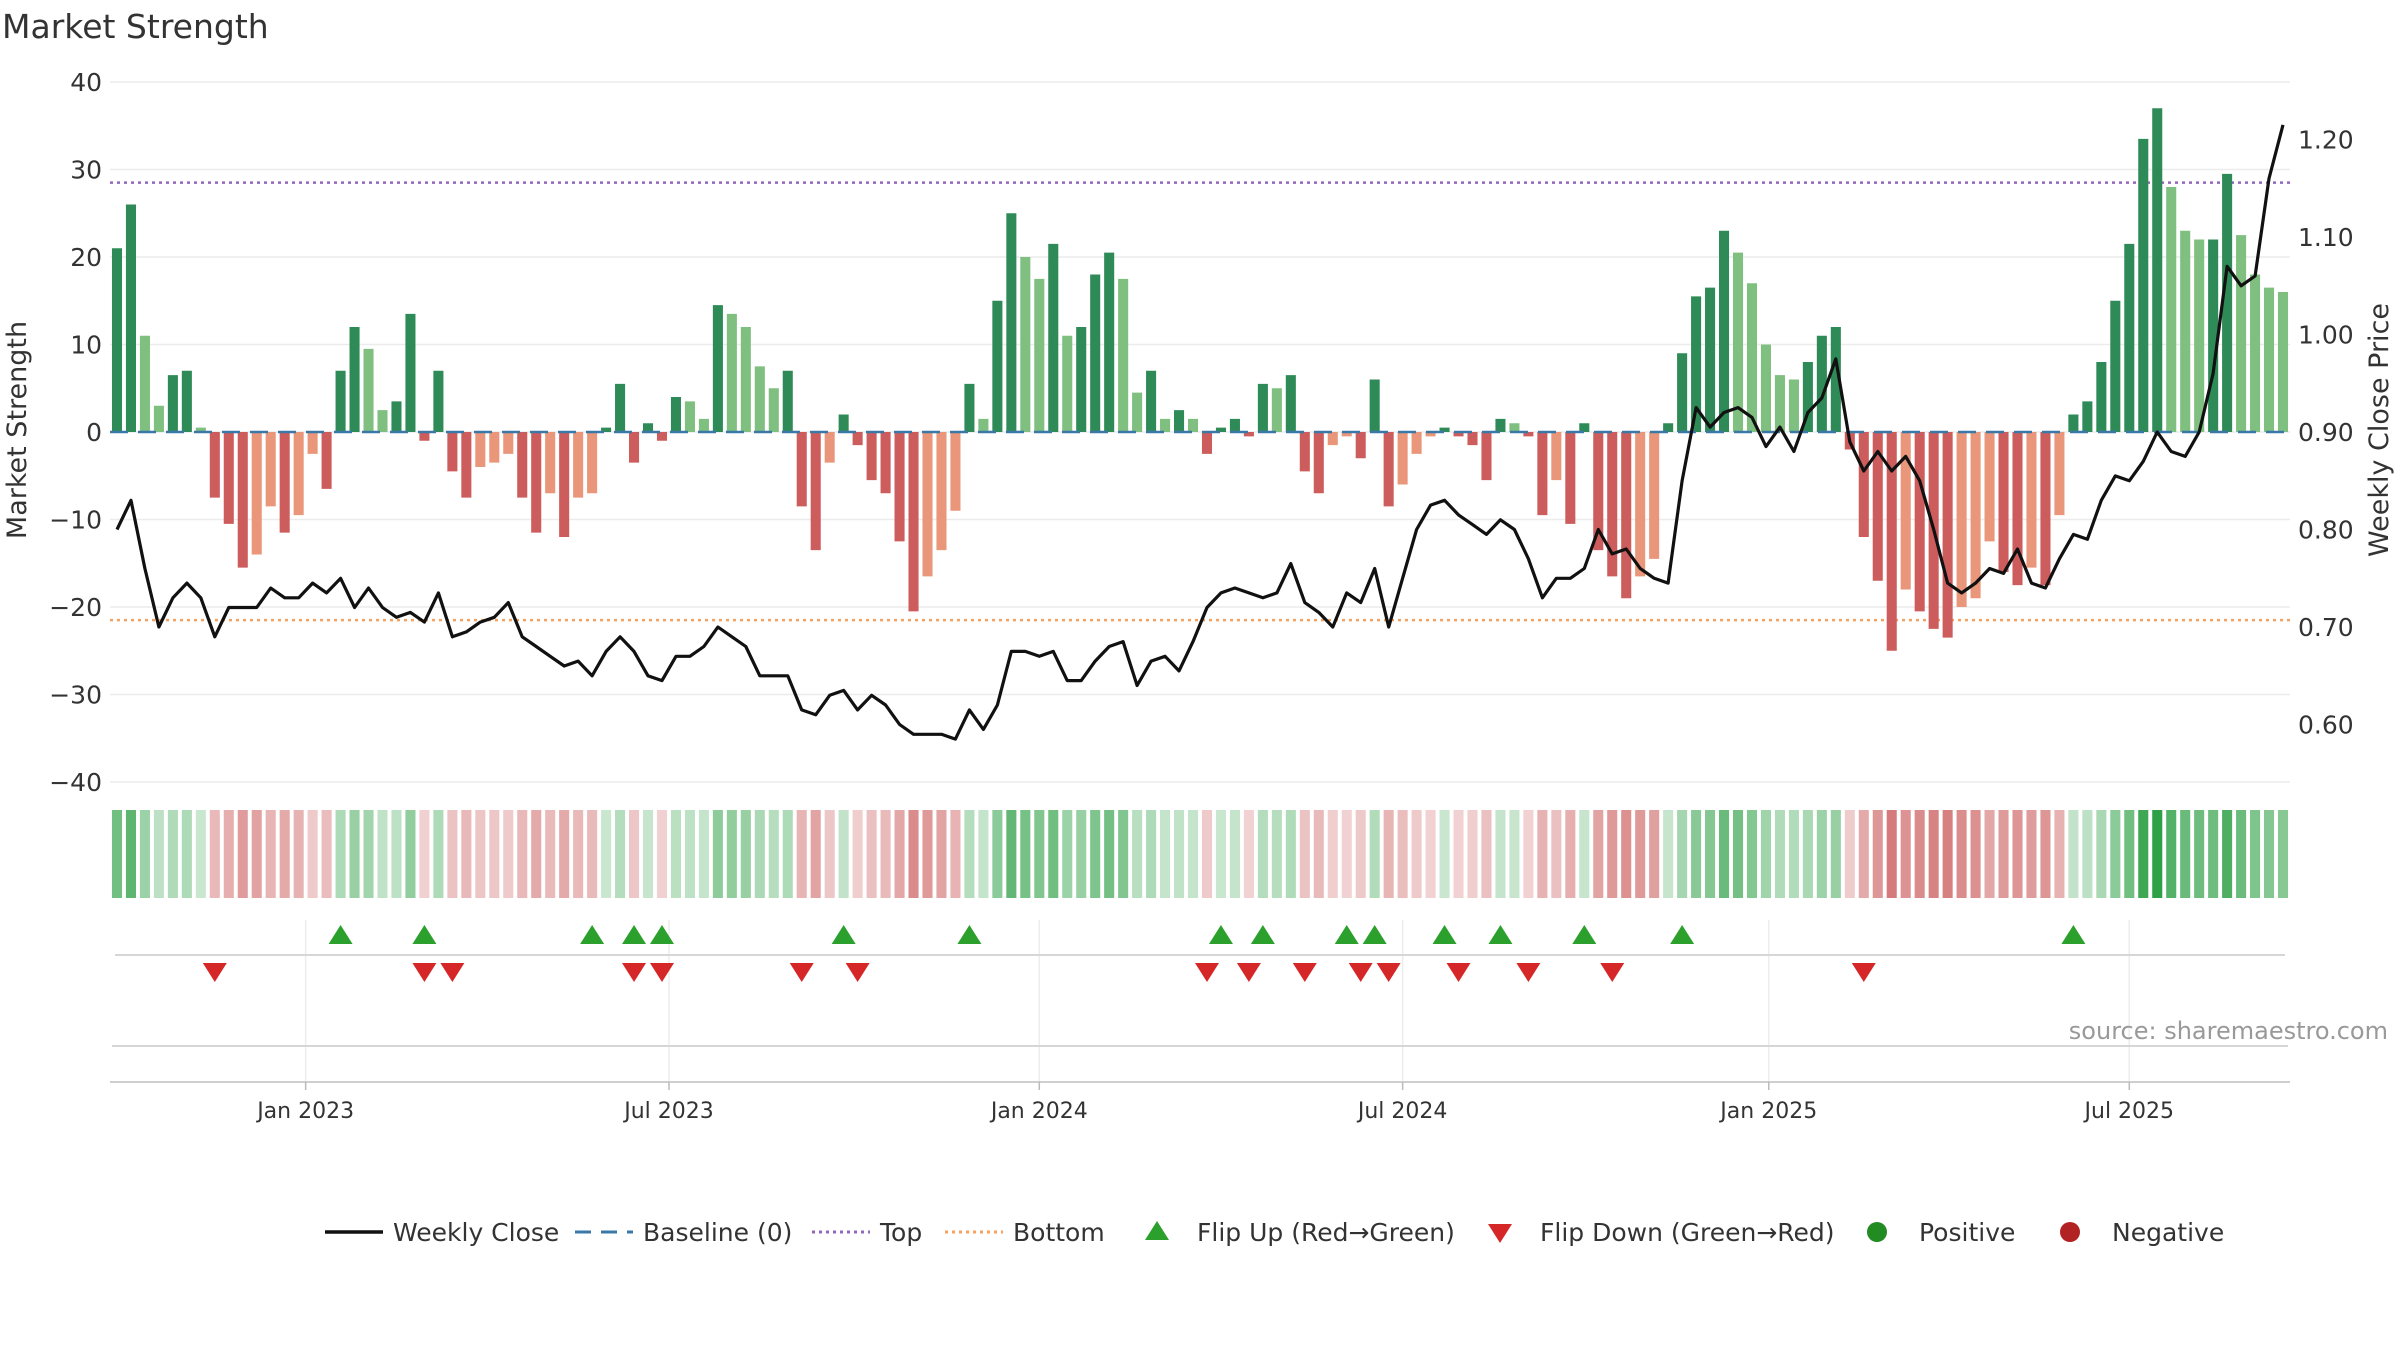 This screenshot has height=1350, width=2400. I want to click on y-axis-right: 1.20 1.10 1.00 0.90 0.80 0.70 0.60, so click(2326, 433).